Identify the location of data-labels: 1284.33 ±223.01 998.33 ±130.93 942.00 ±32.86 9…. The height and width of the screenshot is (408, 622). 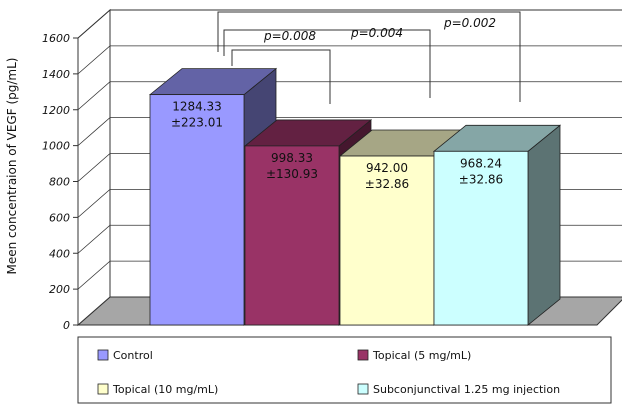
(337, 145).